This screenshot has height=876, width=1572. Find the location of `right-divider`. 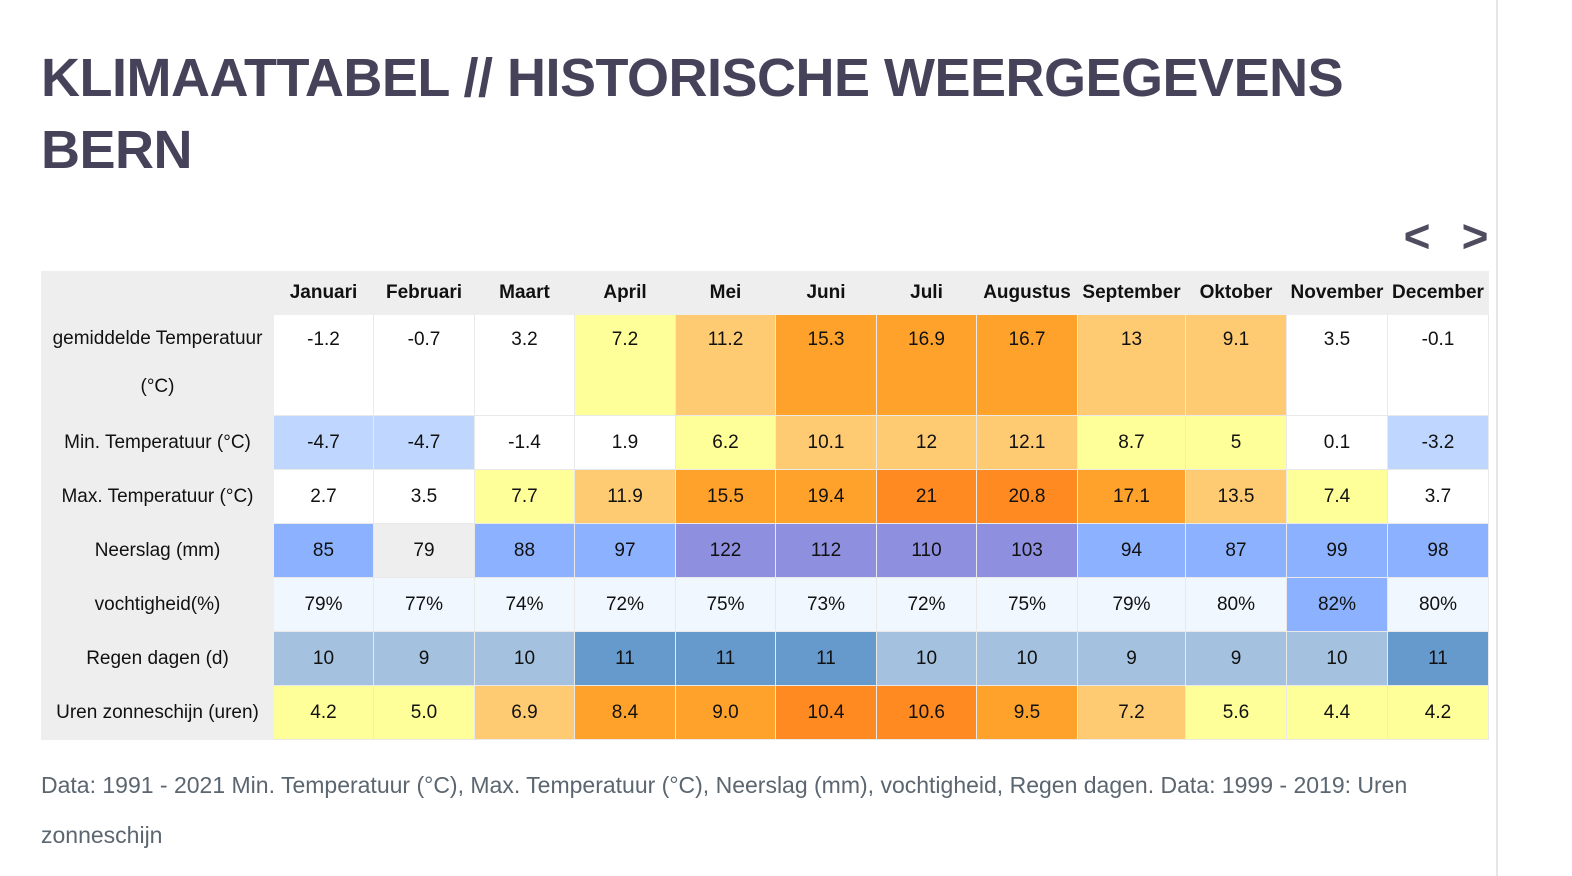

right-divider is located at coordinates (1497, 438).